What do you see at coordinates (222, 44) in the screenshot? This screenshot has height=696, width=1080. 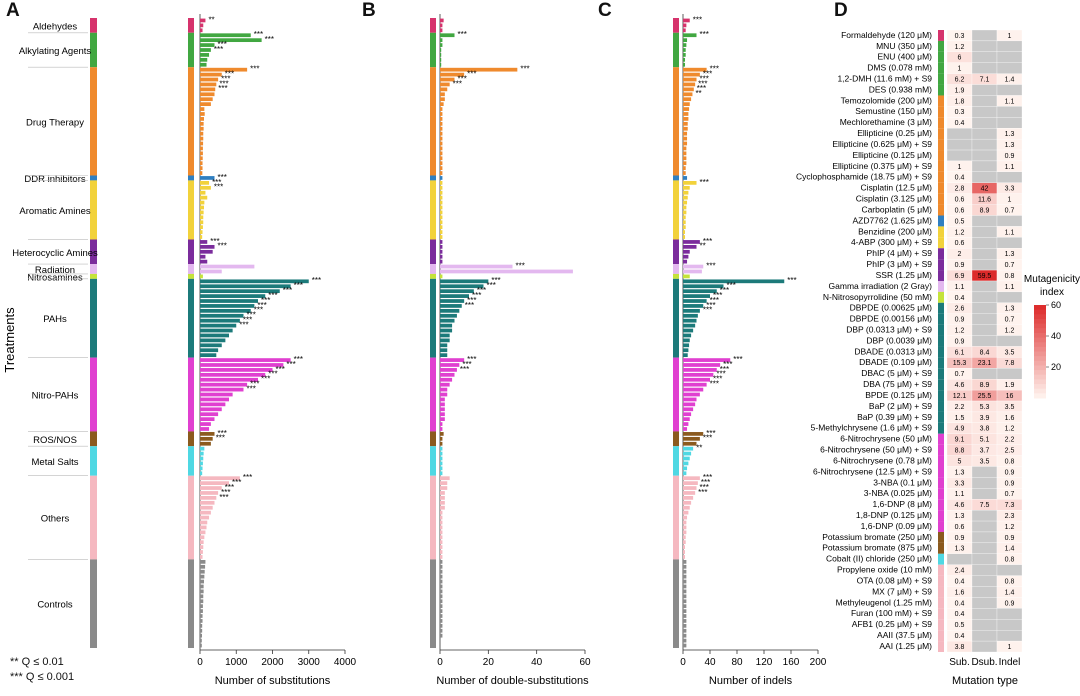 I see `star-a-5: ***` at bounding box center [222, 44].